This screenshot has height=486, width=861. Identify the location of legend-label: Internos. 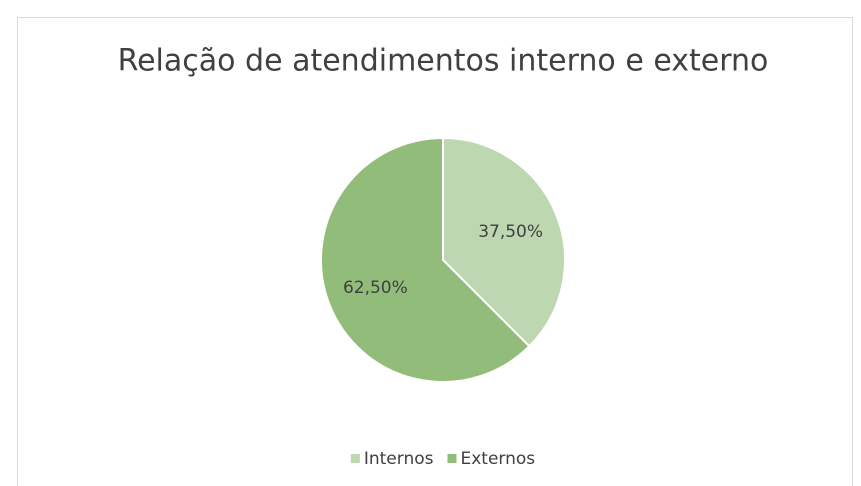
(399, 459).